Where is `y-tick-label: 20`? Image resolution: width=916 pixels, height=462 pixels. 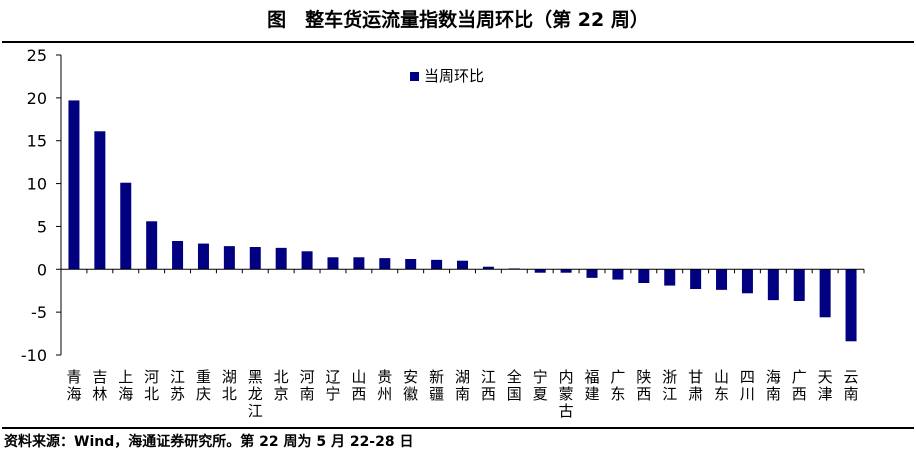
y-tick-label: 20 is located at coordinates (37, 98).